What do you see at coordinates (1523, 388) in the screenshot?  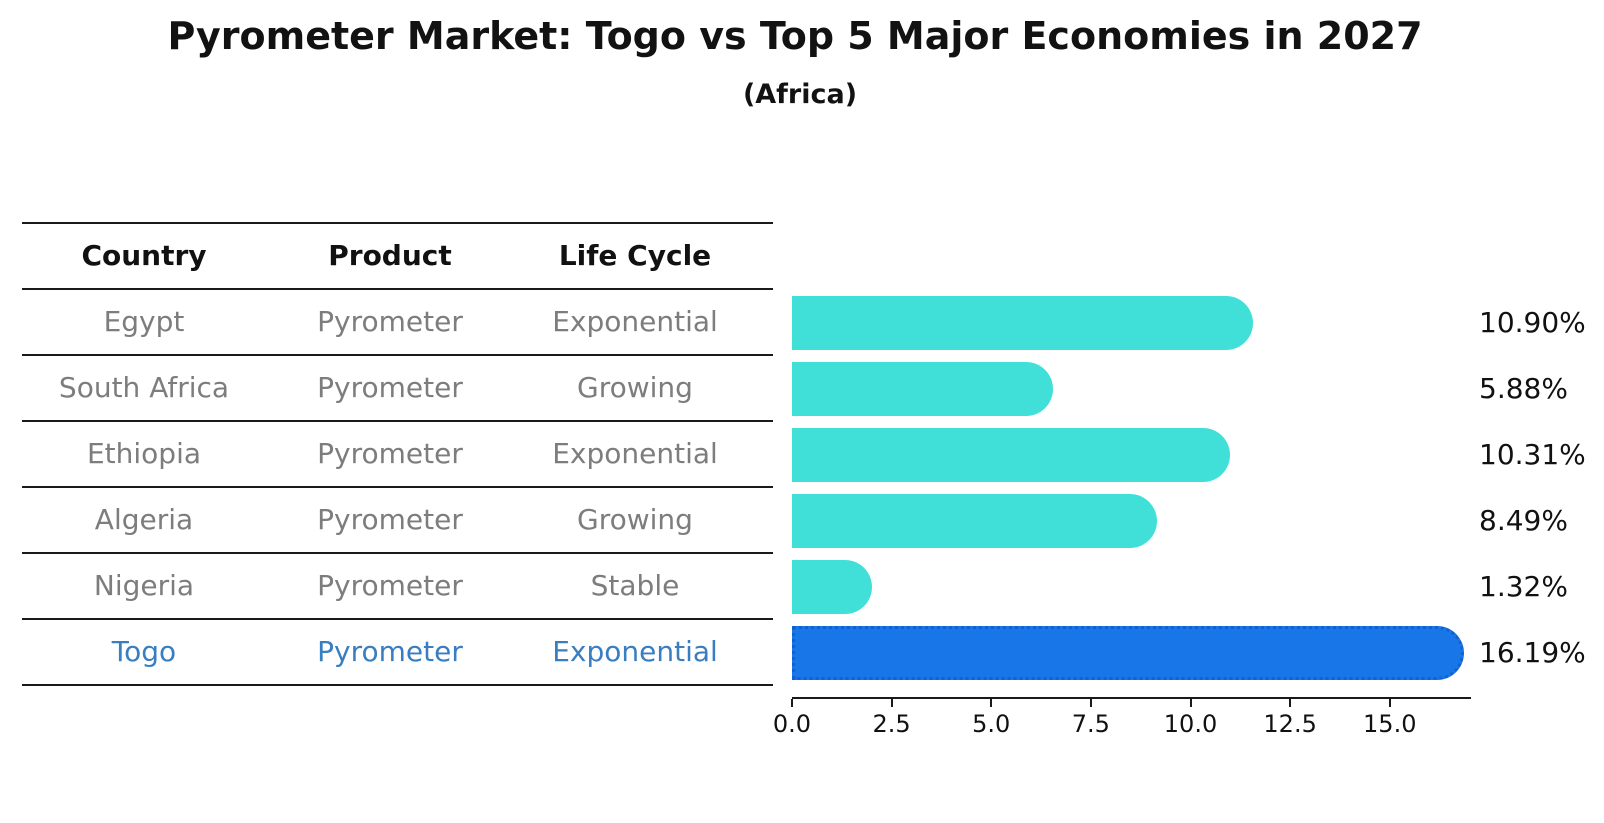 I see `value-label-south-africa: 5.88%` at bounding box center [1523, 388].